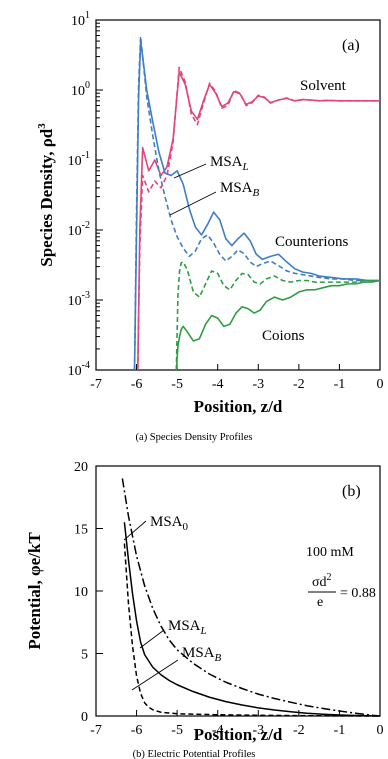  What do you see at coordinates (323, 86) in the screenshot?
I see `annotation-solvent: Solvent` at bounding box center [323, 86].